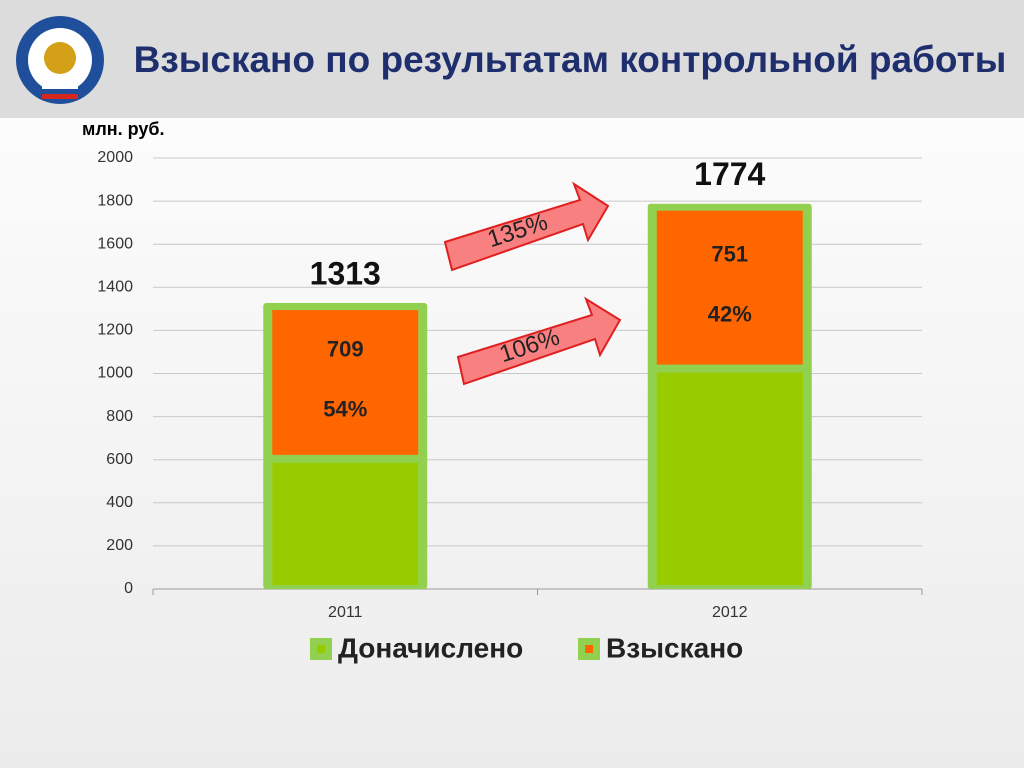  I want to click on x-tick-label: 2012, so click(730, 612).